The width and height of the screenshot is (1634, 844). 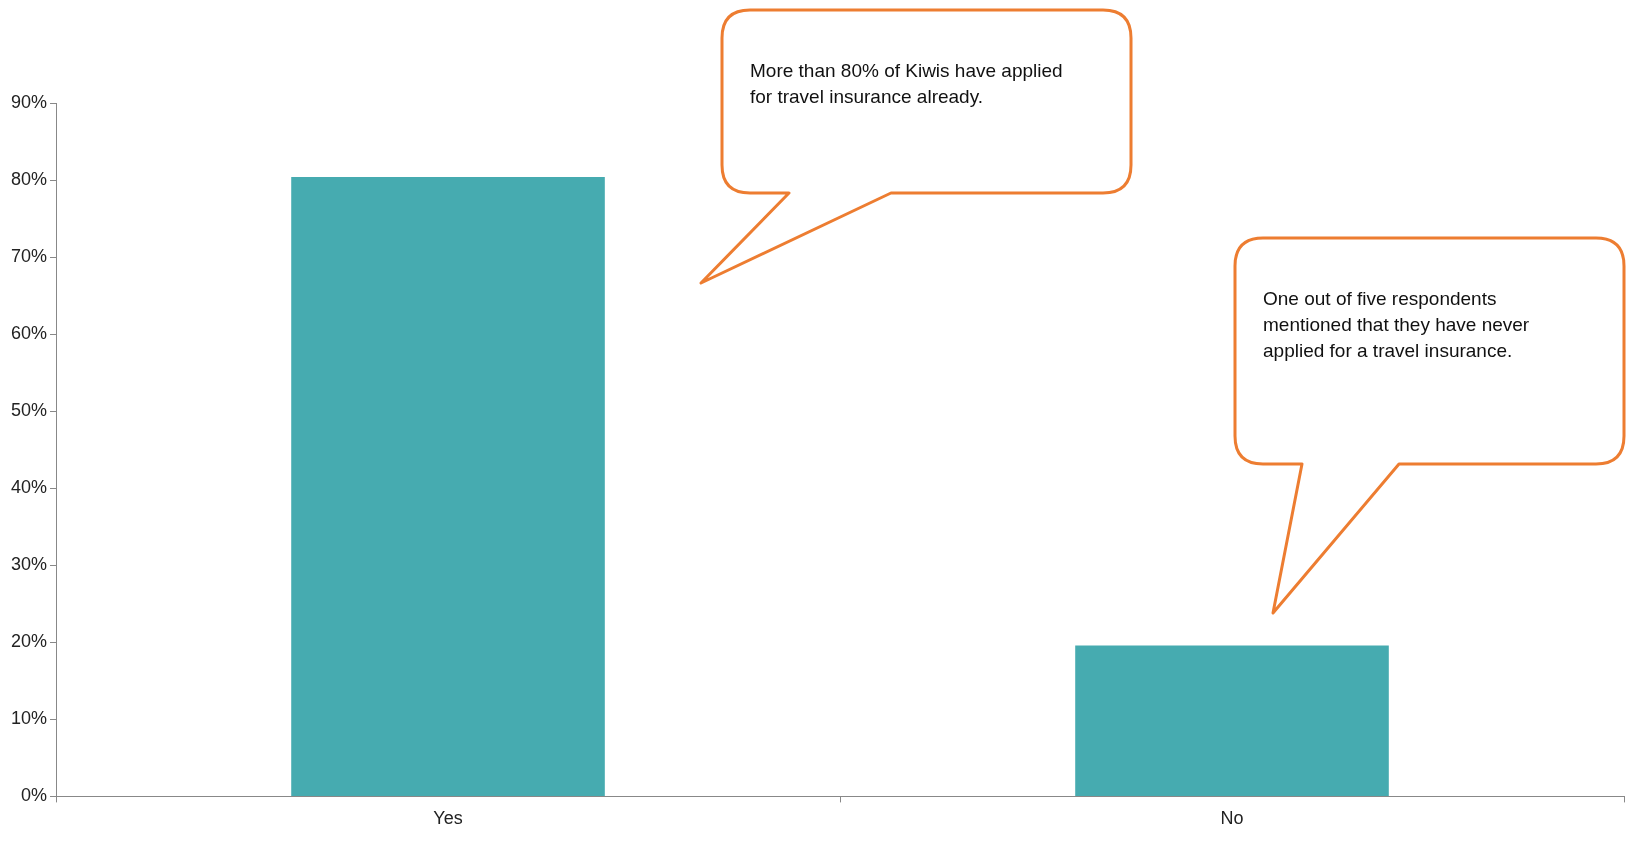 I want to click on y-tick-label: 10%, so click(x=29, y=718).